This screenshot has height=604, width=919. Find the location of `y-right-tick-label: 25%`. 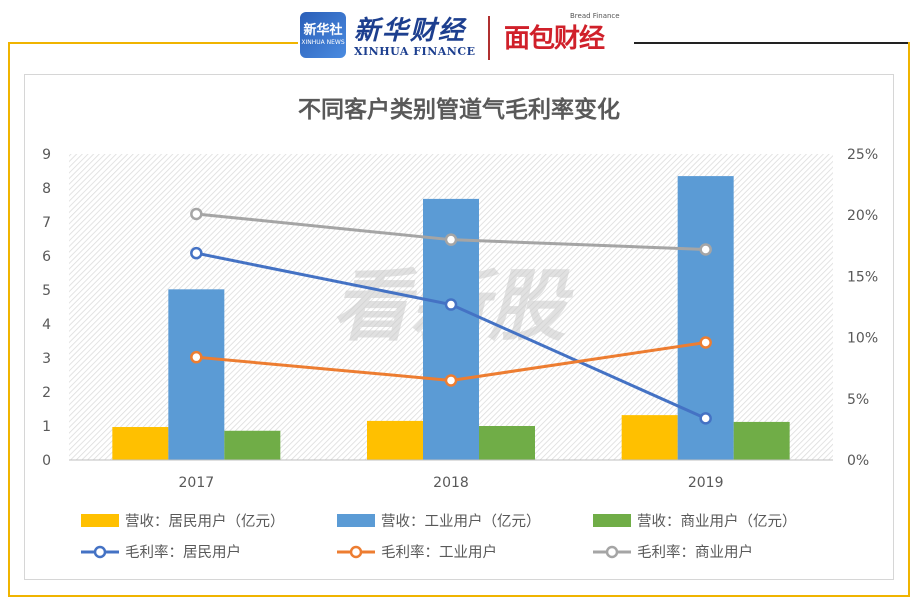

y-right-tick-label: 25% is located at coordinates (862, 155).